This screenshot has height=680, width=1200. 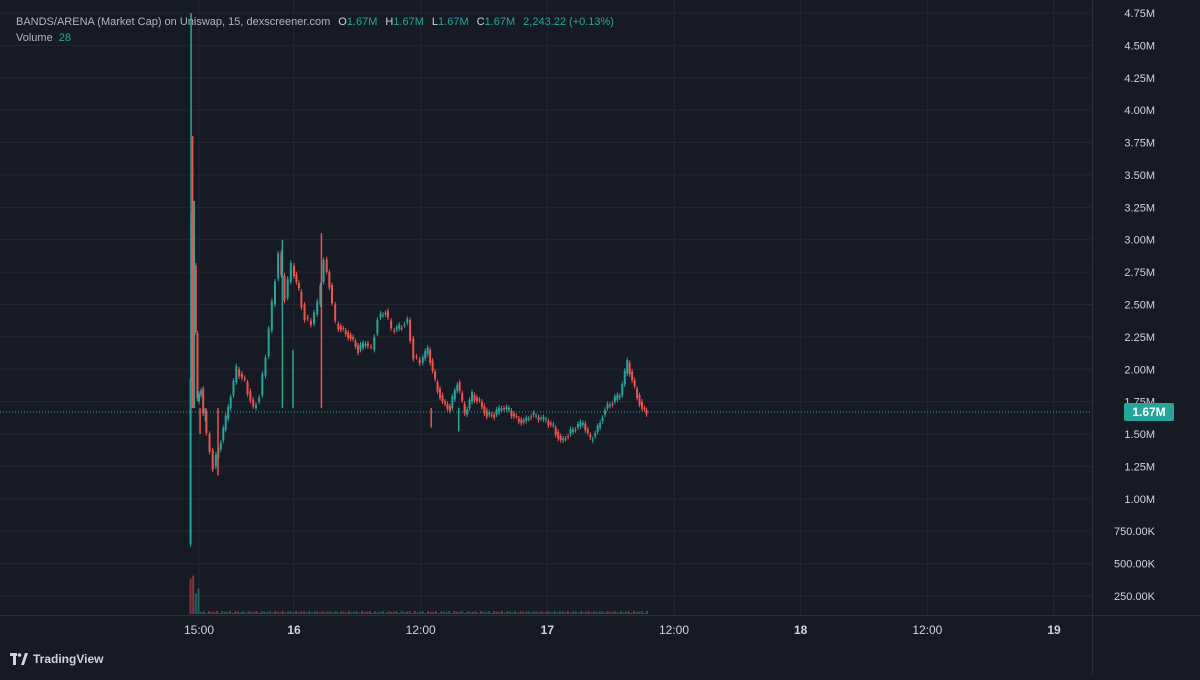 I want to click on tradingview-branding: TradingView, so click(x=56, y=659).